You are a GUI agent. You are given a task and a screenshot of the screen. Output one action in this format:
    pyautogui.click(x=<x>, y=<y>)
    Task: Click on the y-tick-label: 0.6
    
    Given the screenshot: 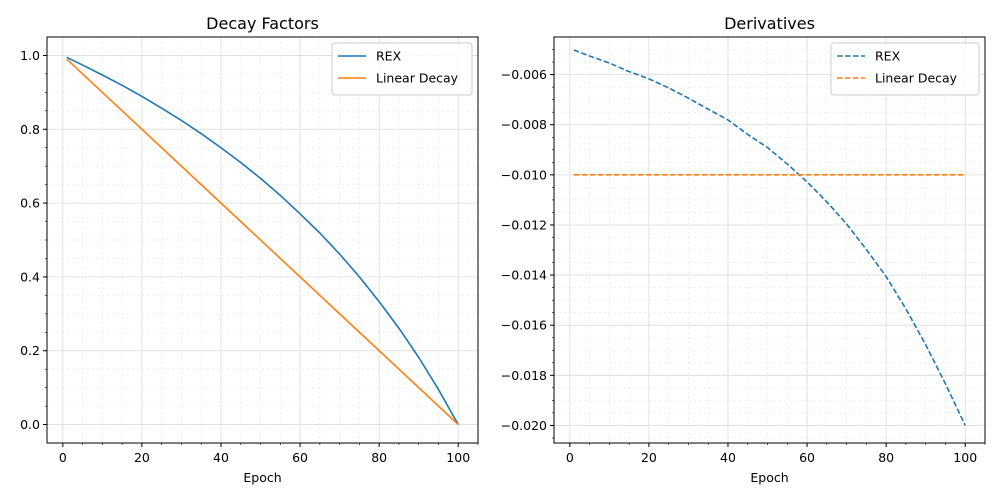 What is the action you would take?
    pyautogui.click(x=30, y=203)
    